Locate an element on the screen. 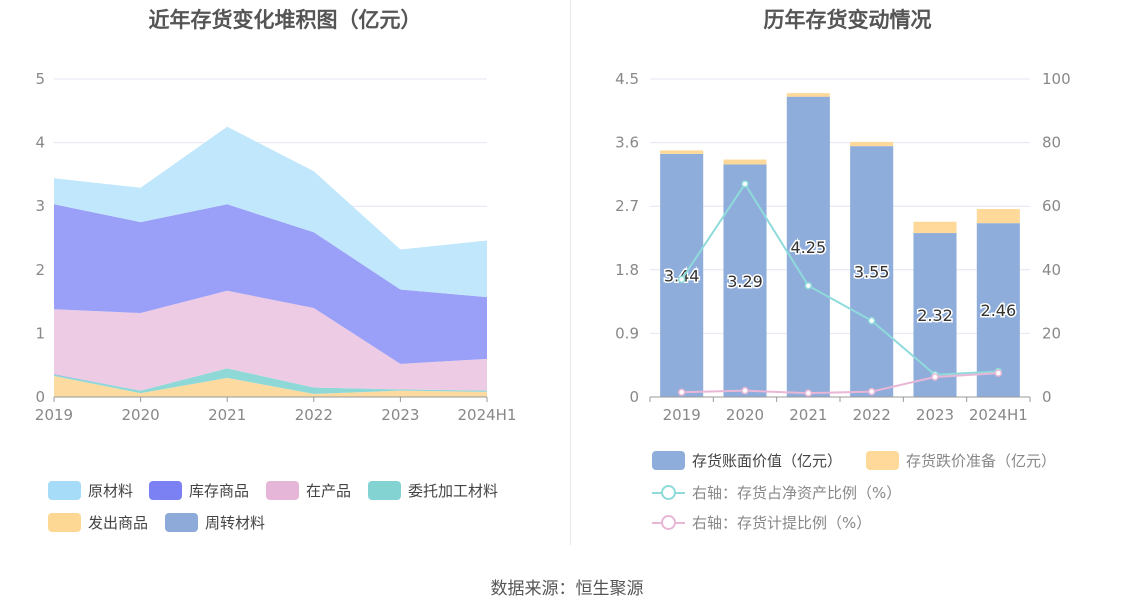 This screenshot has height=612, width=1134. y-right-tick-label: 80 is located at coordinates (1051, 143).